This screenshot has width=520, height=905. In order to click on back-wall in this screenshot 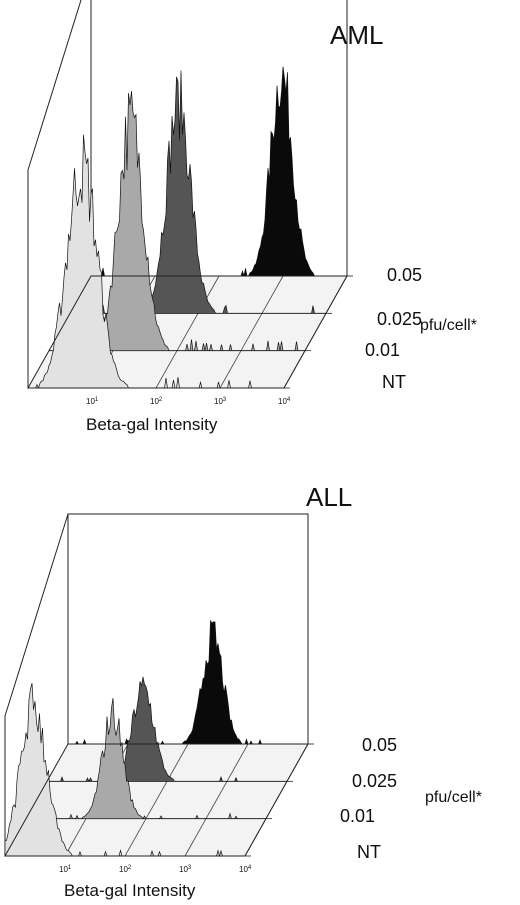, I will do `click(188, 628)`.